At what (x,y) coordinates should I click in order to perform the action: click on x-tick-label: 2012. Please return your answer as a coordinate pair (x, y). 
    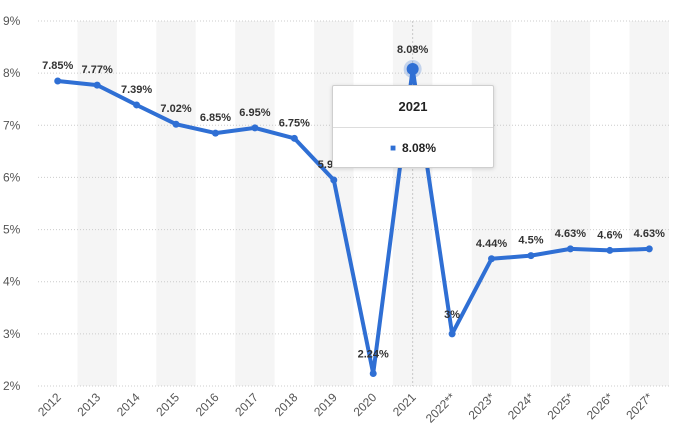
    Looking at the image, I should click on (49, 404).